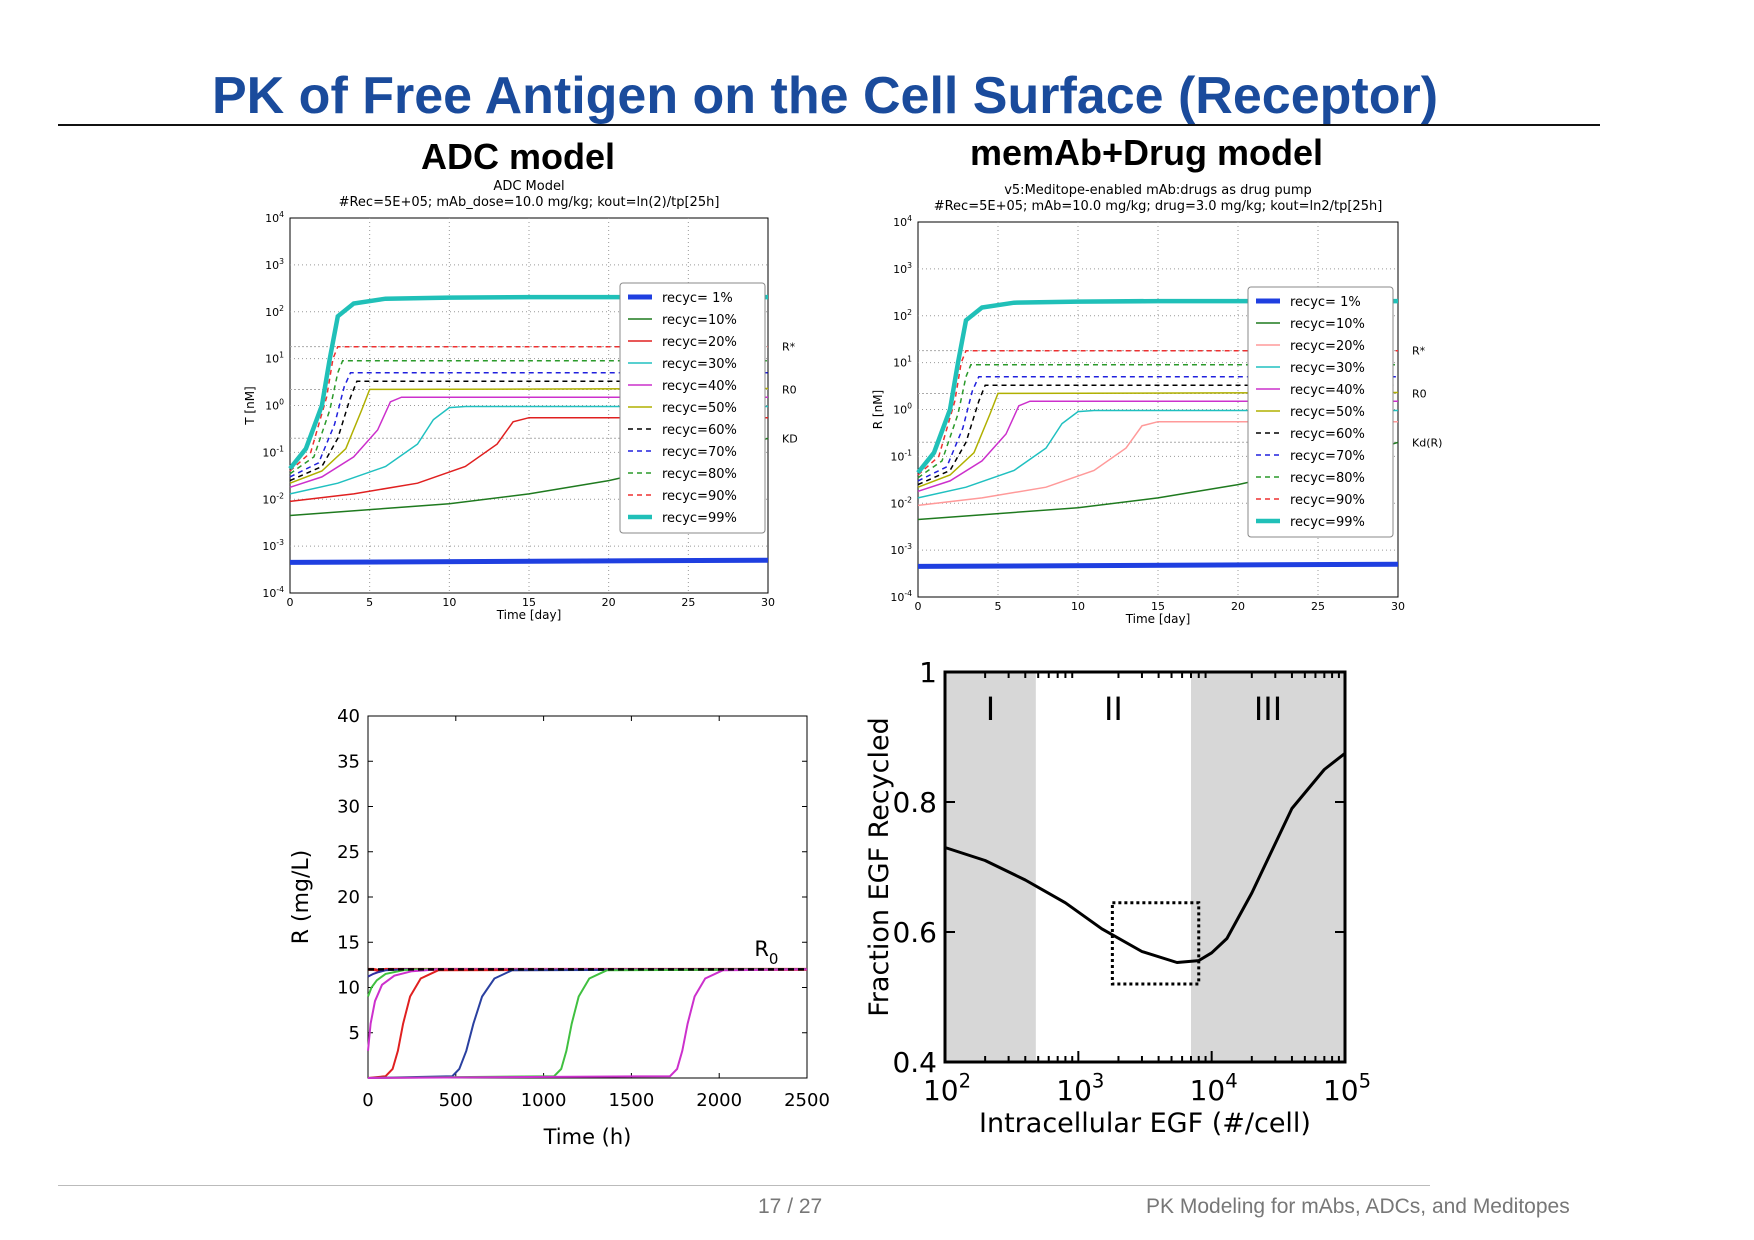 This screenshot has height=1240, width=1754. I want to click on legend-label: recyc=20%, so click(1327, 346).